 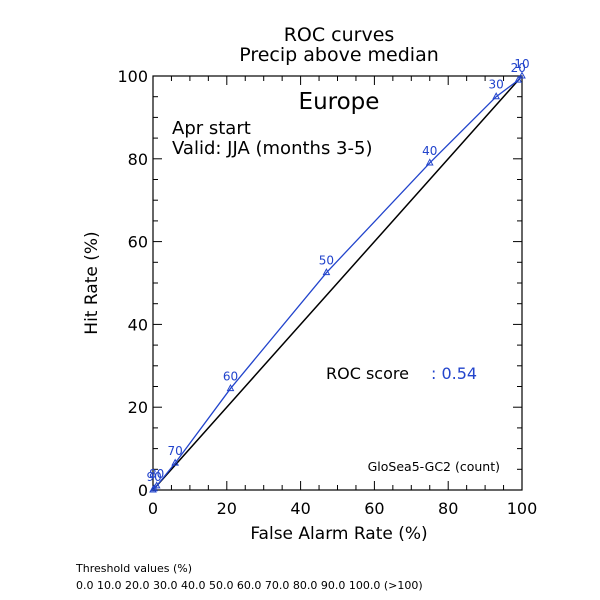 I want to click on chart-title: ROC curves, so click(x=339, y=35).